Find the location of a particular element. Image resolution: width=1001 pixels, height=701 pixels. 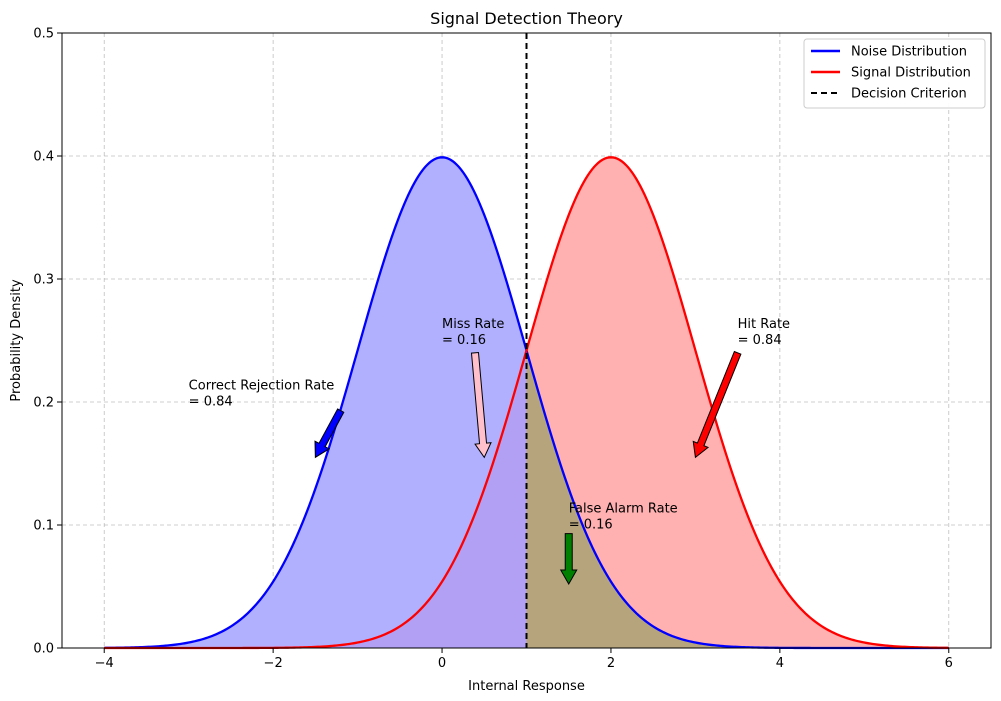

legend-item-signal: Signal Distribution is located at coordinates (891, 73).